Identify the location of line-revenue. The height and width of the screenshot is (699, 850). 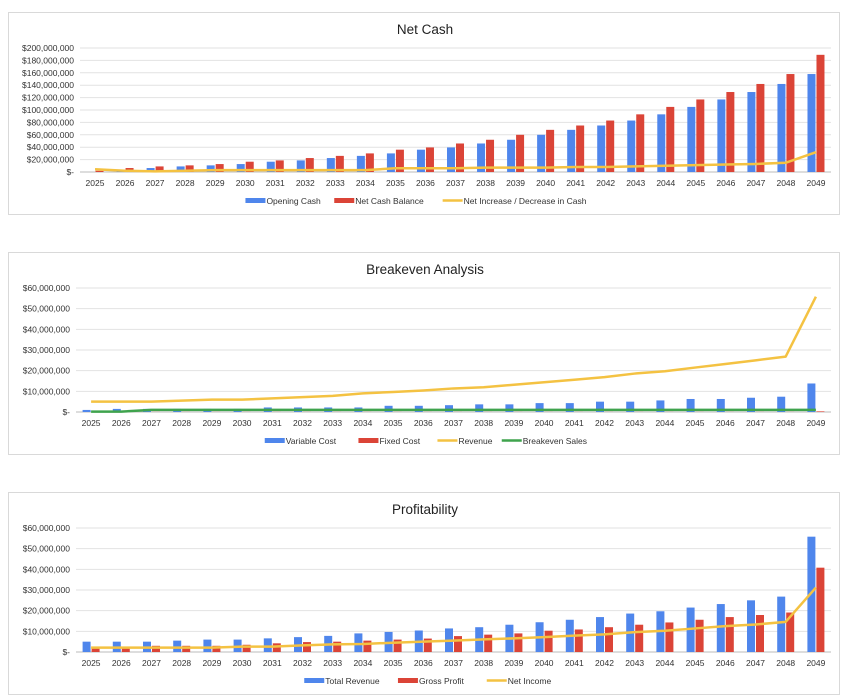
(454, 349).